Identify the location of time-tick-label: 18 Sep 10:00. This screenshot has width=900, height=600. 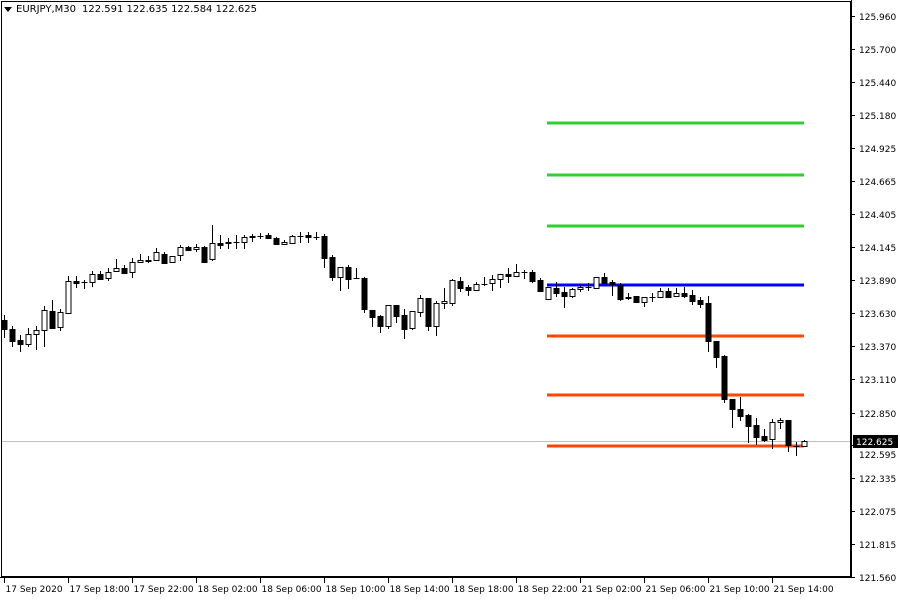
(356, 590).